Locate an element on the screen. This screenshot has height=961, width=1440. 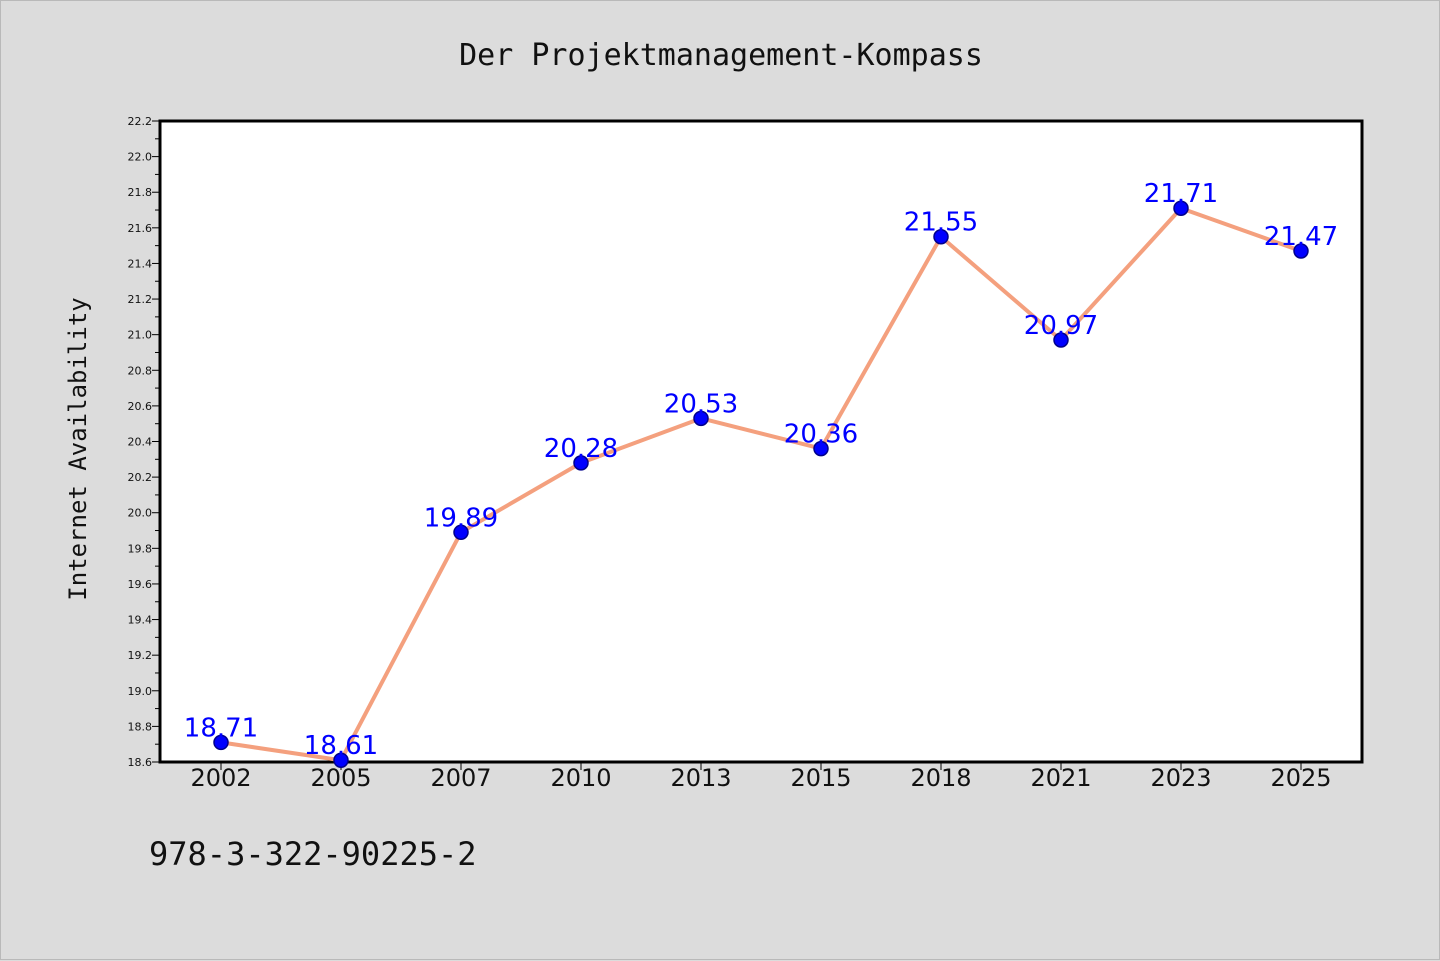
data-label: 18.61 is located at coordinates (341, 746).